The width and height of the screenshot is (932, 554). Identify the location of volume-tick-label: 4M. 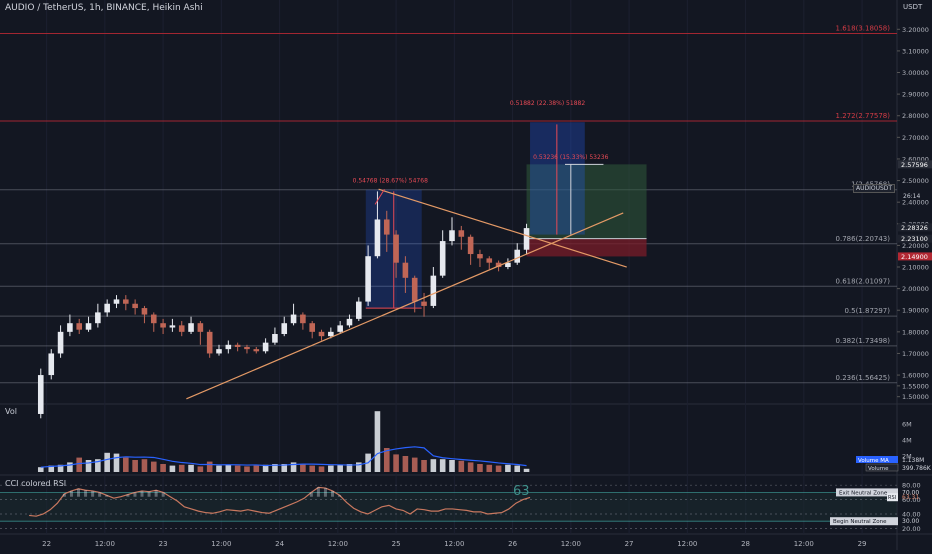
(907, 441).